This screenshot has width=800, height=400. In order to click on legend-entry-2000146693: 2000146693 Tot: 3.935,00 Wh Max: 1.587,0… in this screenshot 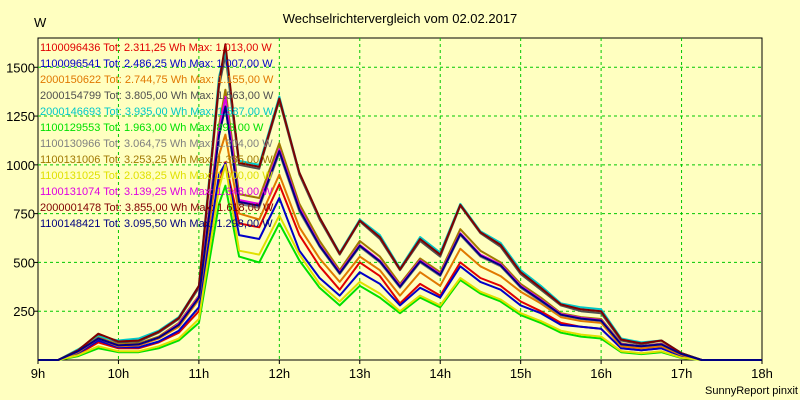, I will do `click(157, 112)`.